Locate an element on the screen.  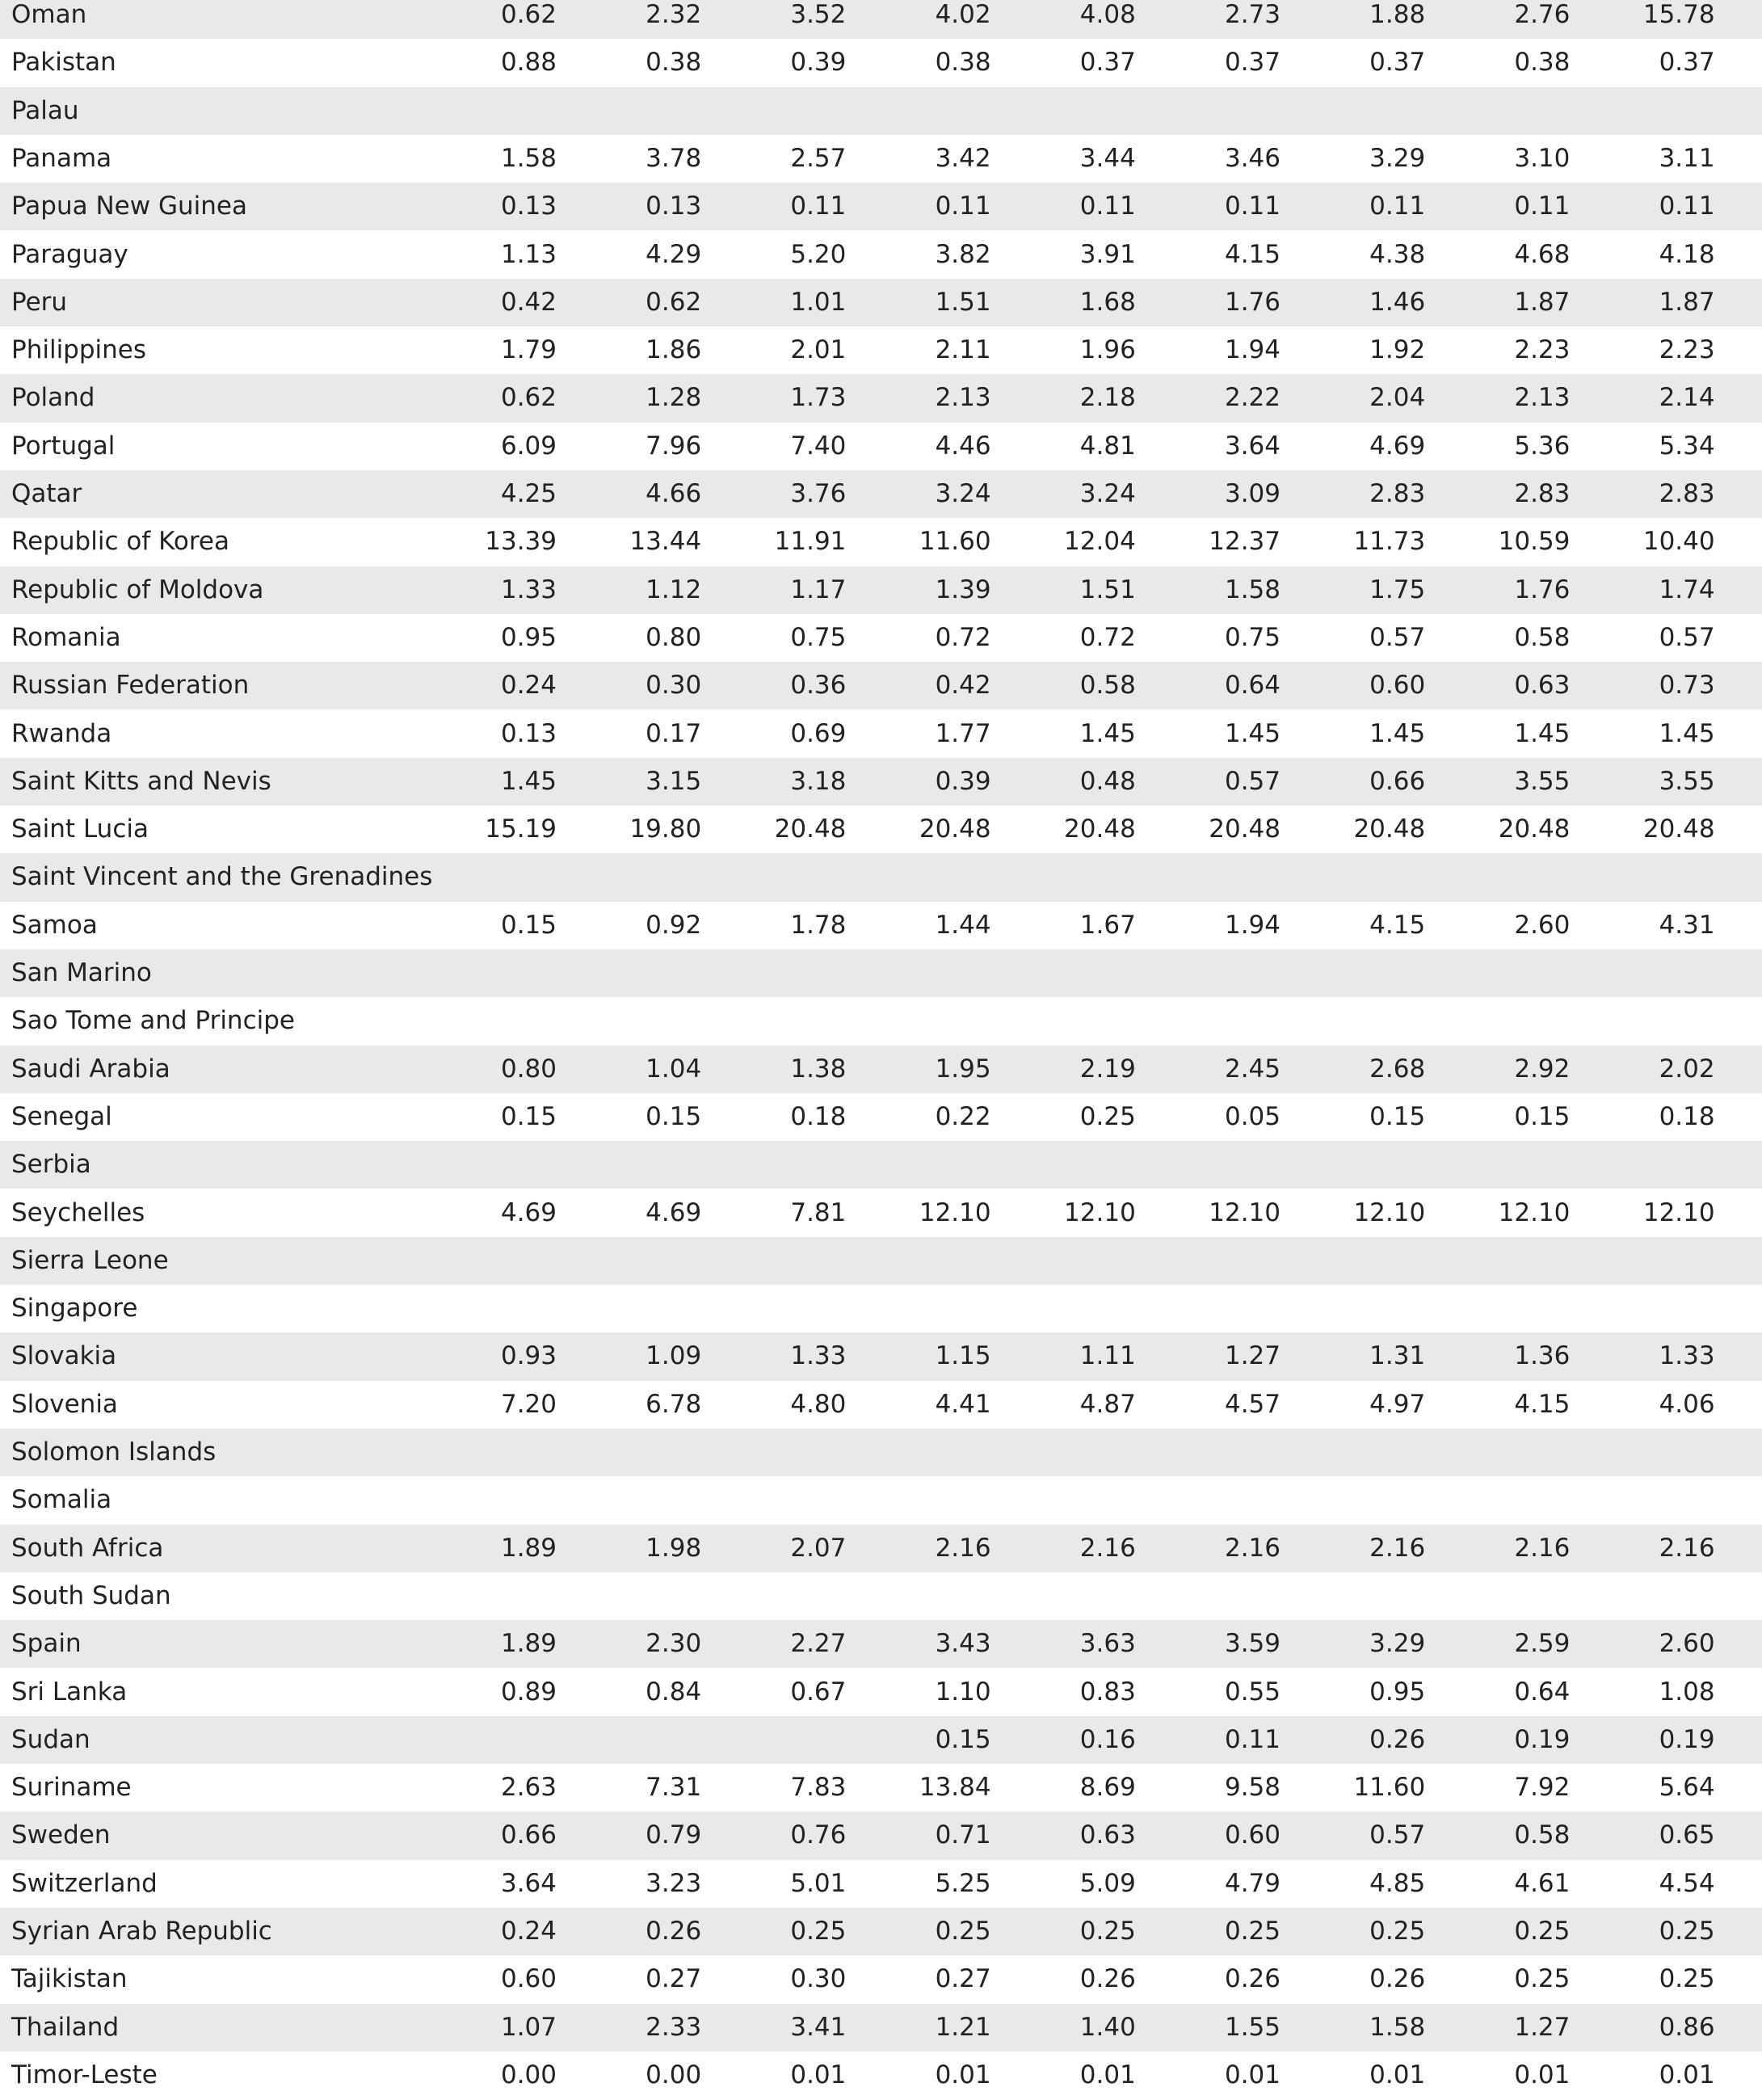
value-cell: 2.68 is located at coordinates (1397, 1069).